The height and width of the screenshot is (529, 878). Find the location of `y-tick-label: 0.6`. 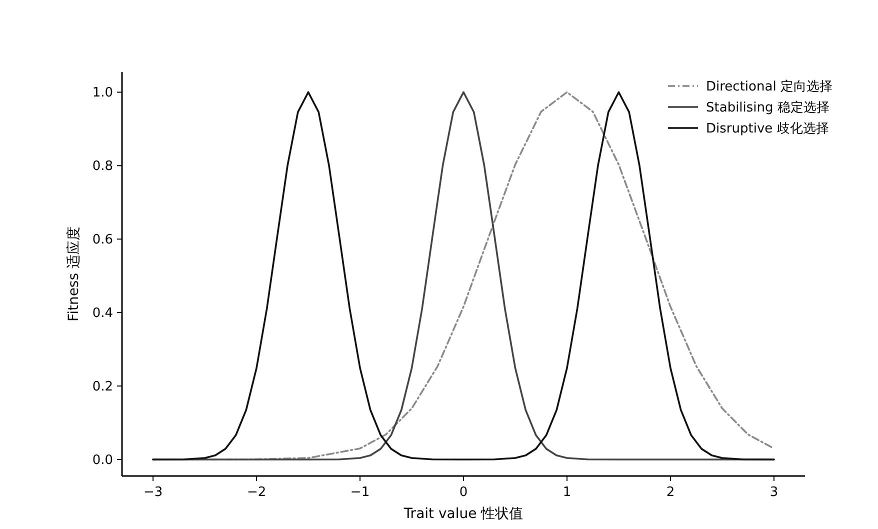

y-tick-label: 0.6 is located at coordinates (102, 240).